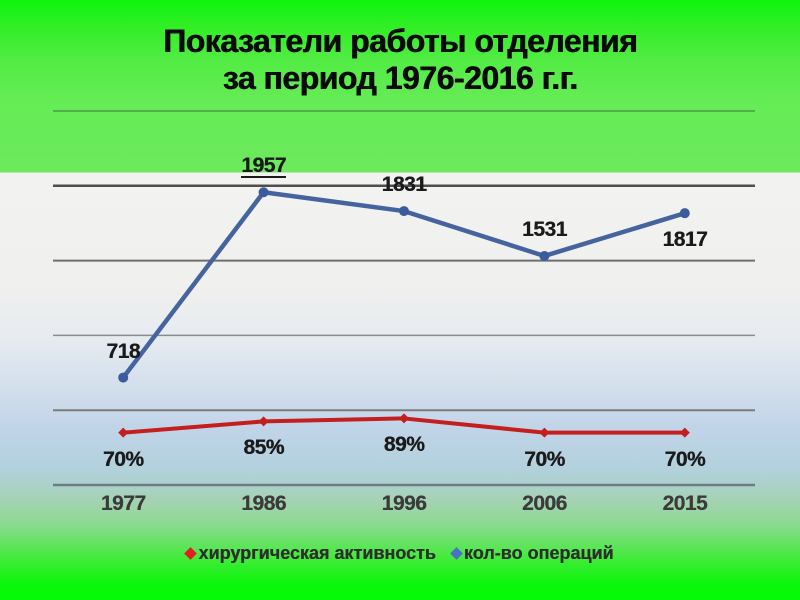 This screenshot has height=600, width=800. Describe the element at coordinates (400, 41) in the screenshot. I see `slide-title-line1: Показатели работы отделения` at that location.